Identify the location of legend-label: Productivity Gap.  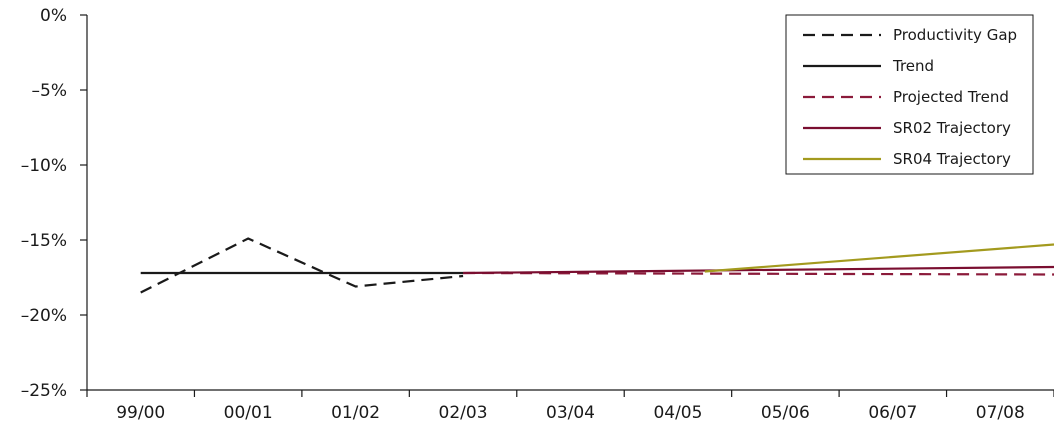
(955, 35).